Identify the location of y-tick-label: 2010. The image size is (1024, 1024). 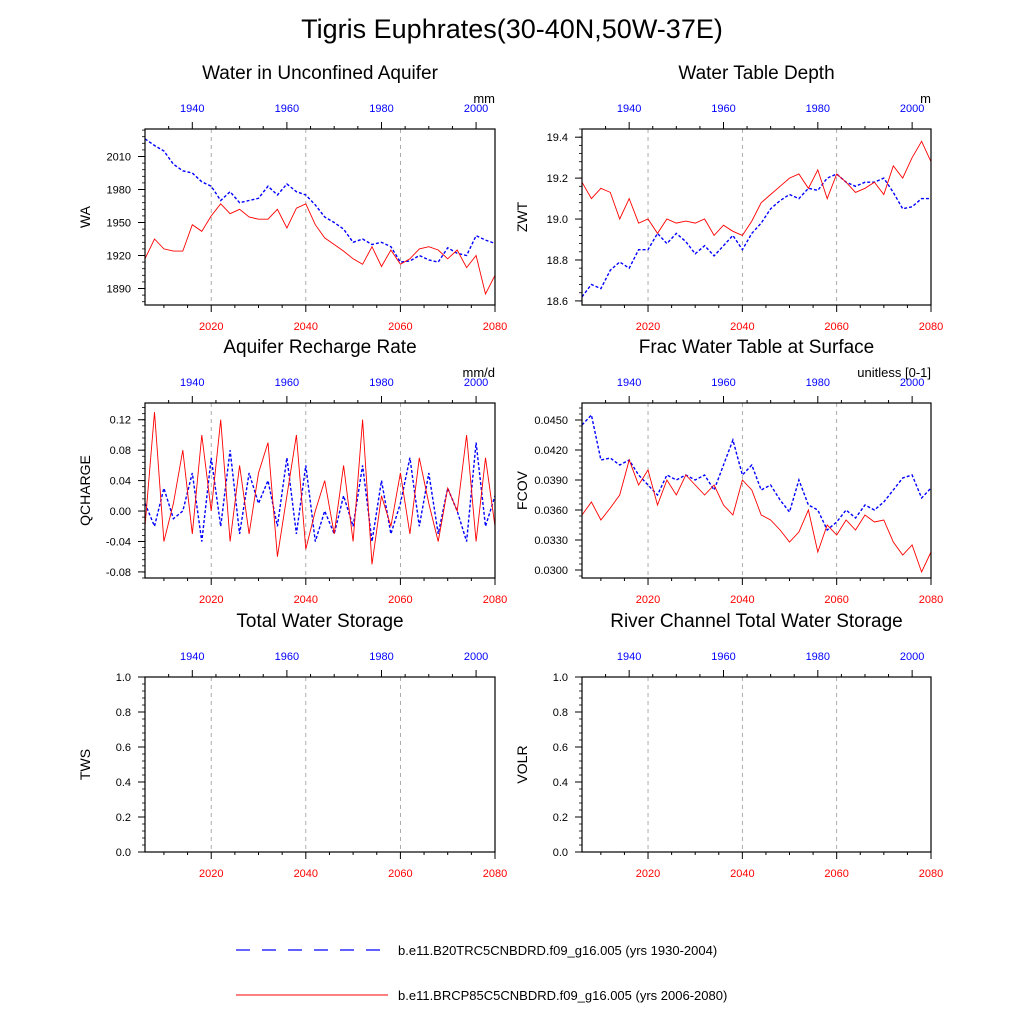
(119, 158).